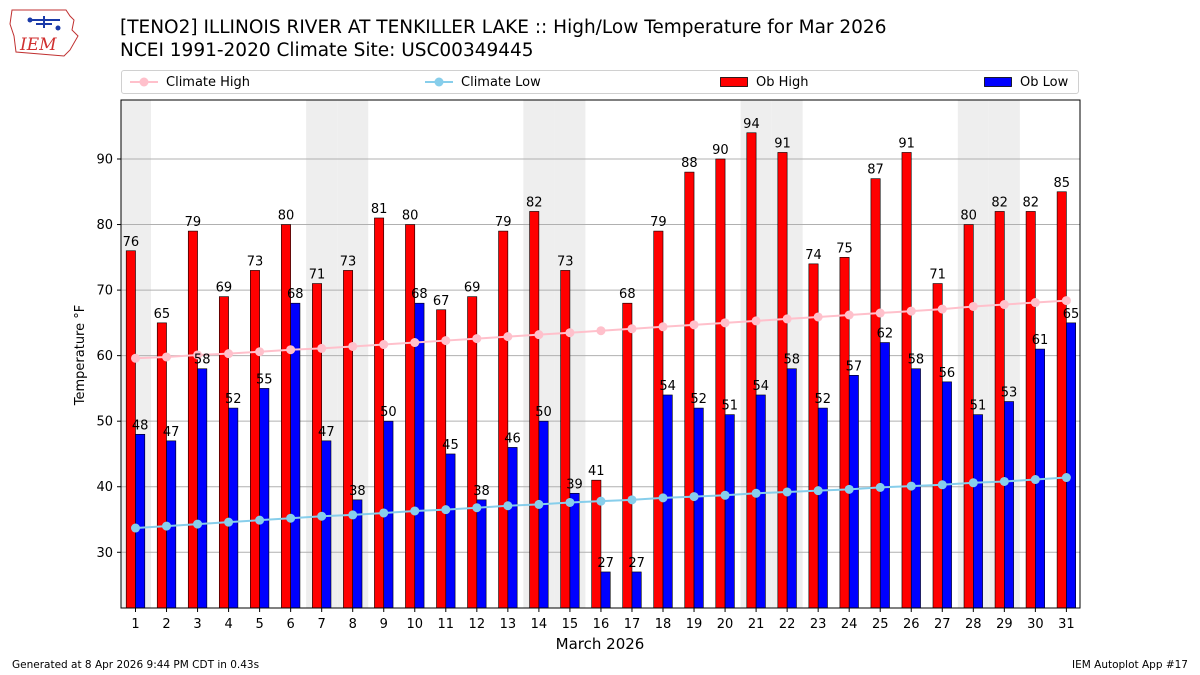 This screenshot has width=1200, height=675. Describe the element at coordinates (818, 624) in the screenshot. I see `x-tick-label: 23` at that location.